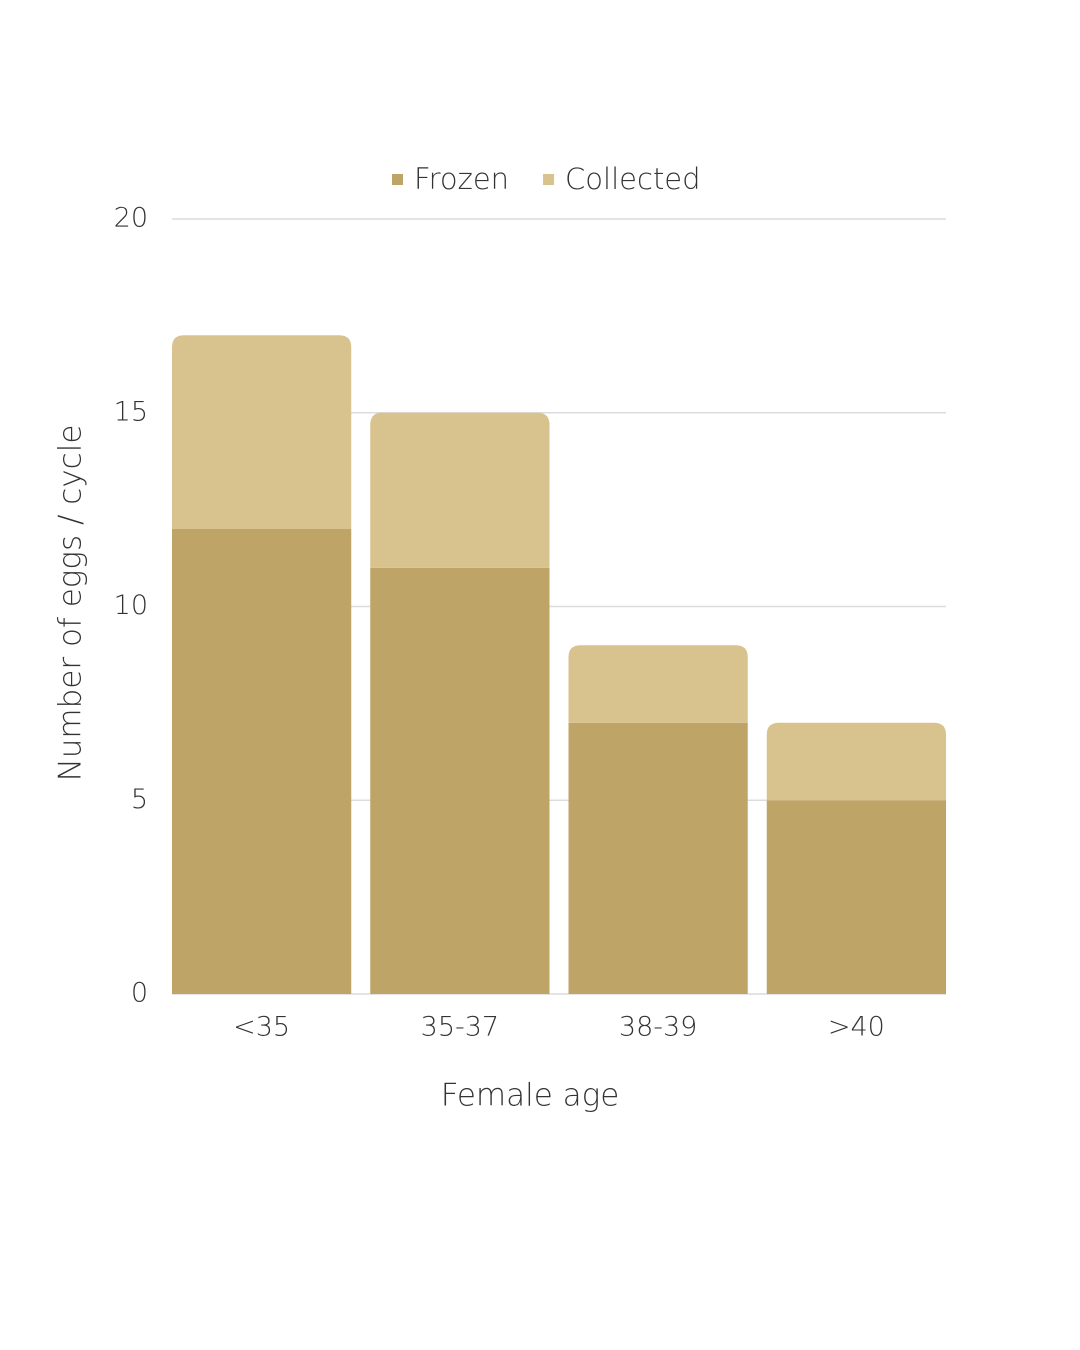  Describe the element at coordinates (71, 603) in the screenshot. I see `y-axis-title: Number of eggs / cycle` at that location.